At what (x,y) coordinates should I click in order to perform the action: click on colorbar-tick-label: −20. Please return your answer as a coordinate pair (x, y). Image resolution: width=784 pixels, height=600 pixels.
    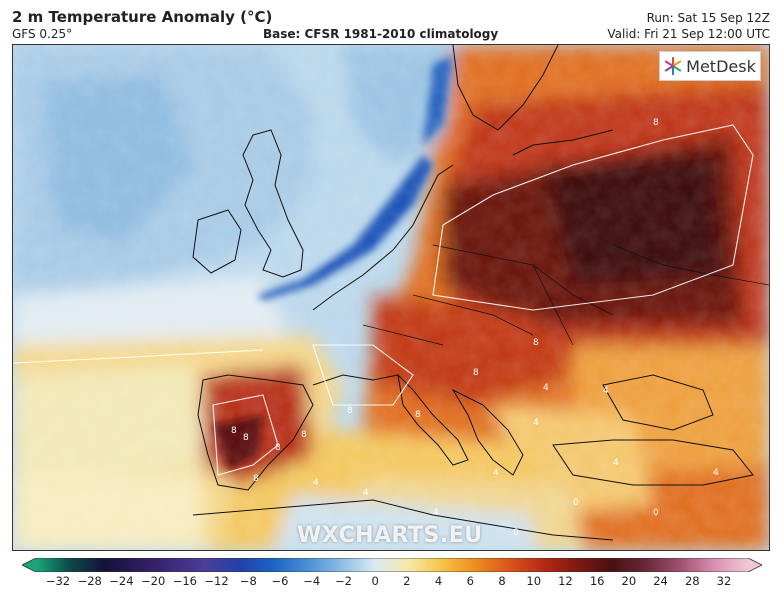
    Looking at the image, I should click on (153, 581).